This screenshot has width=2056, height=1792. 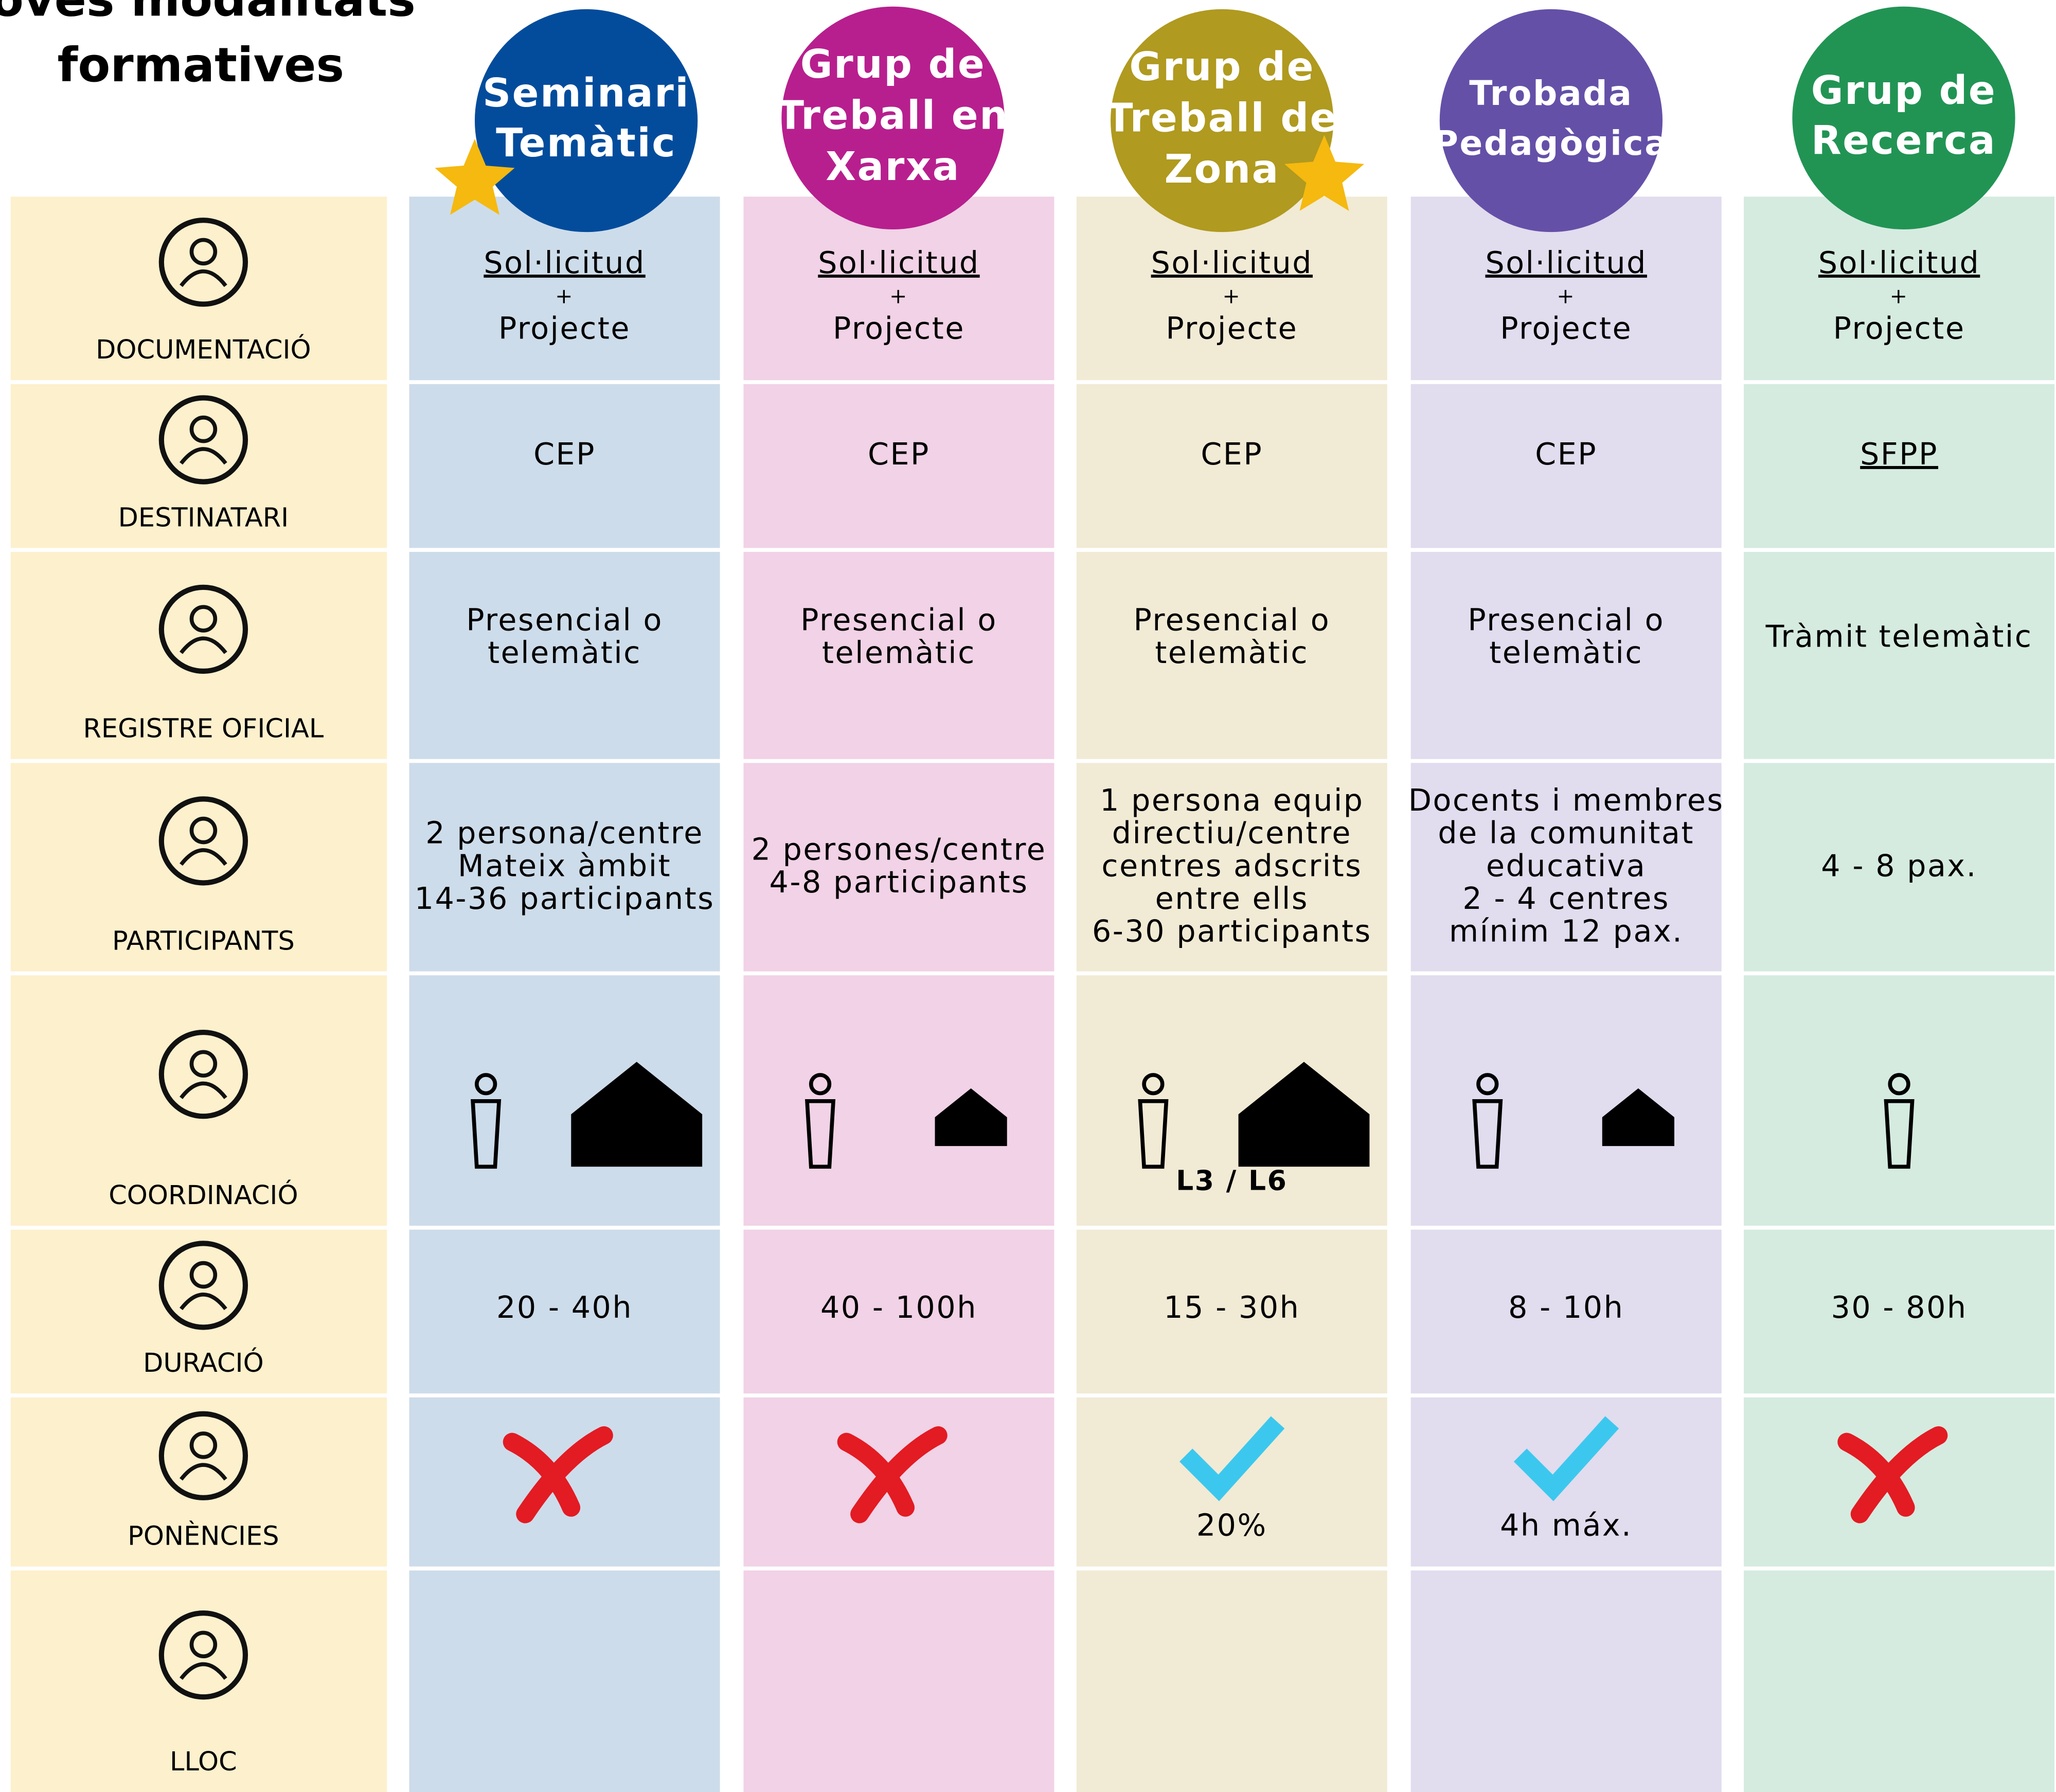 What do you see at coordinates (1566, 800) in the screenshot?
I see `cell-text: Docents i membres` at bounding box center [1566, 800].